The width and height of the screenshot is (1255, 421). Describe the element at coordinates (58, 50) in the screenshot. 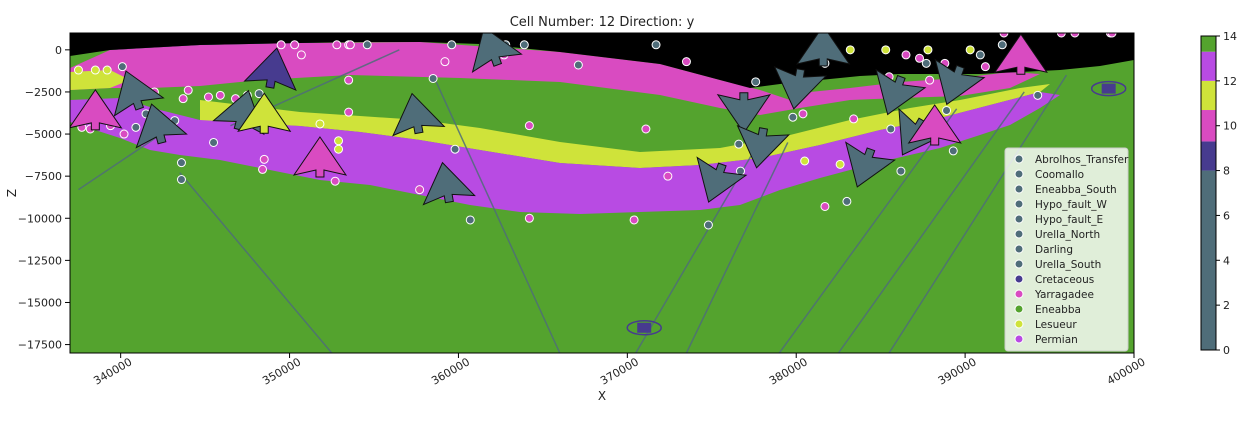

I see `y-tick-label: 0` at that location.